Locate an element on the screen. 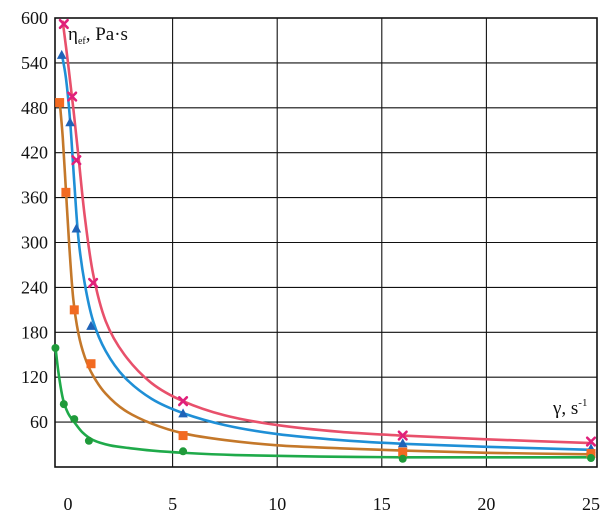 The width and height of the screenshot is (605, 515). y-axis-title: ηef, Pa·s is located at coordinates (98, 35).